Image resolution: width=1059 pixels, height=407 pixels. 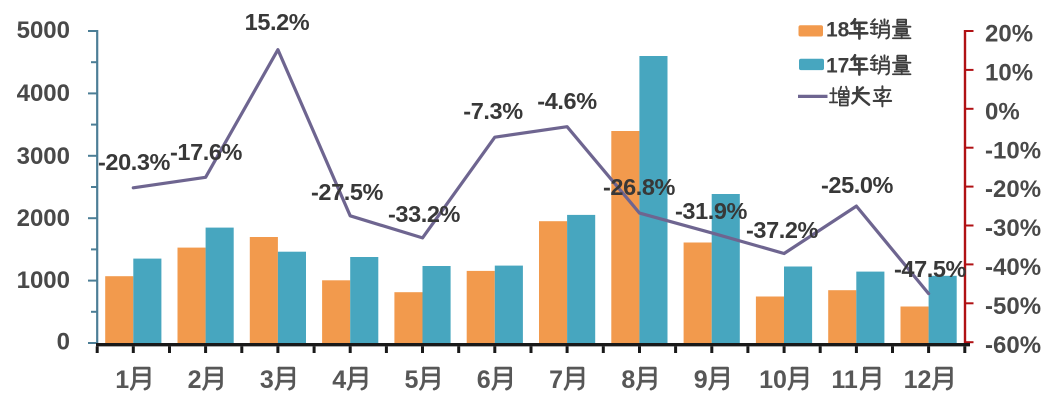 I want to click on svg-text: 3, so click(x=267, y=380).